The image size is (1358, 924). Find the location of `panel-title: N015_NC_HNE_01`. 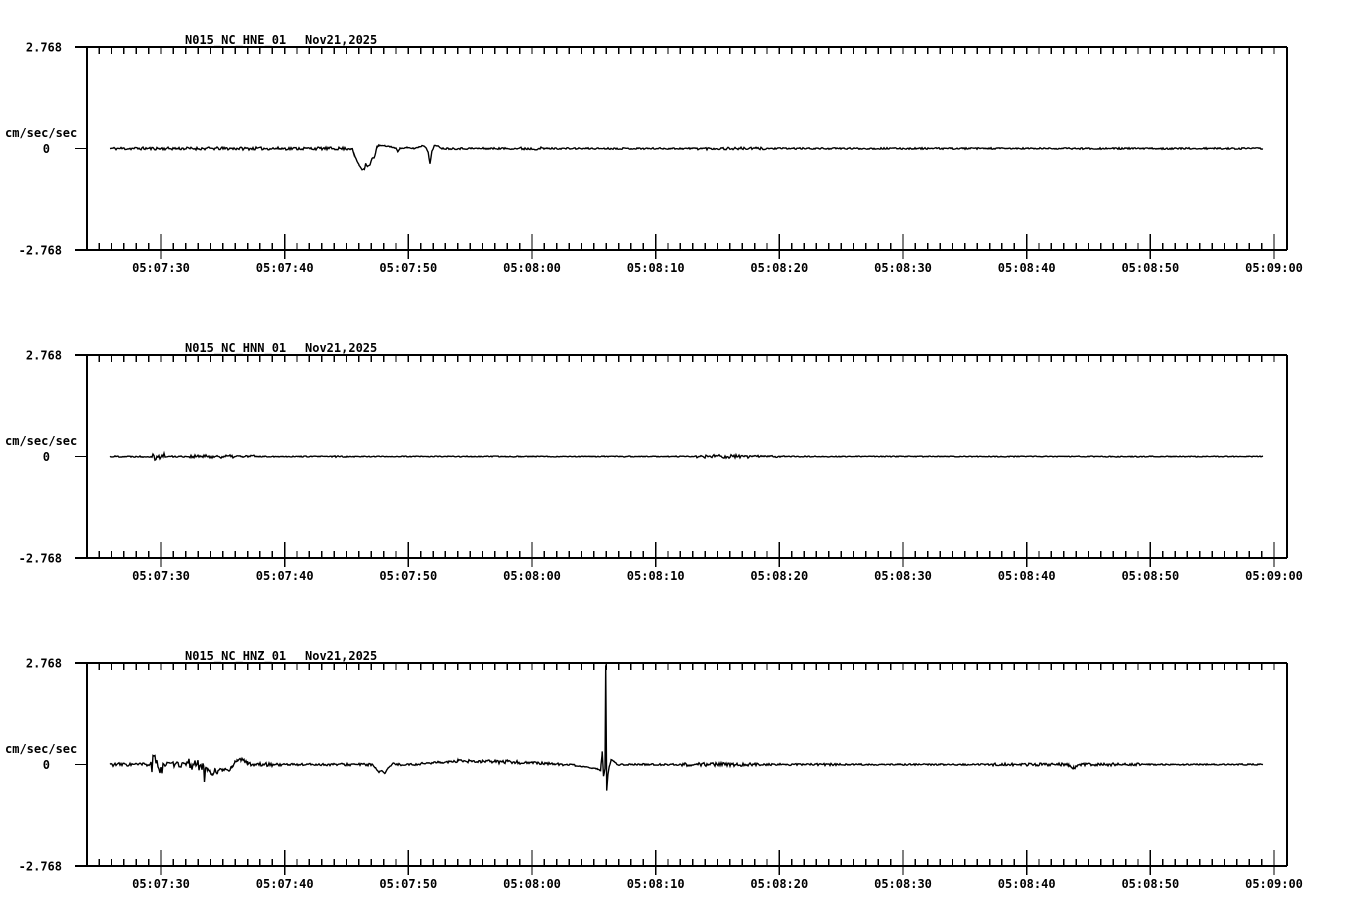

panel-title: N015_NC_HNE_01 is located at coordinates (235, 40).